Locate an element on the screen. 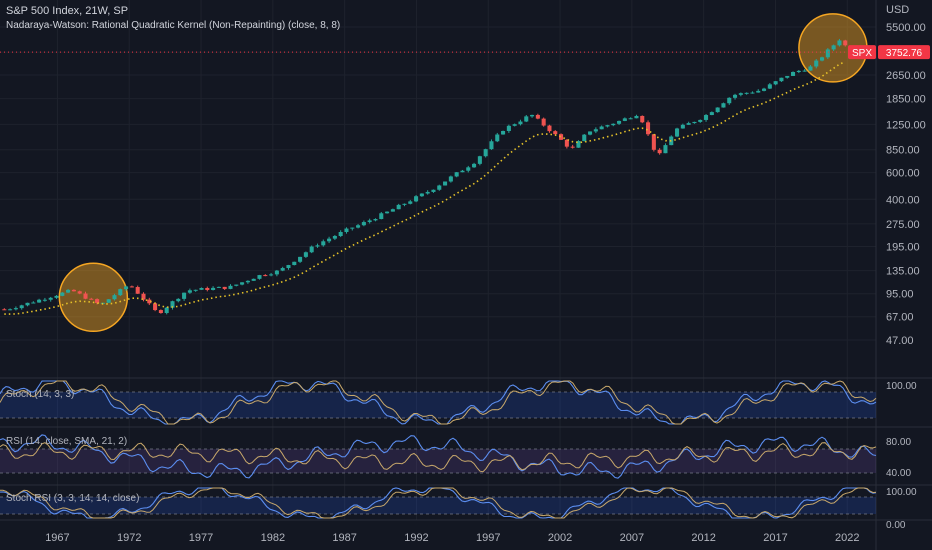 Image resolution: width=932 pixels, height=550 pixels. x-tick-label: 2022 is located at coordinates (847, 538).